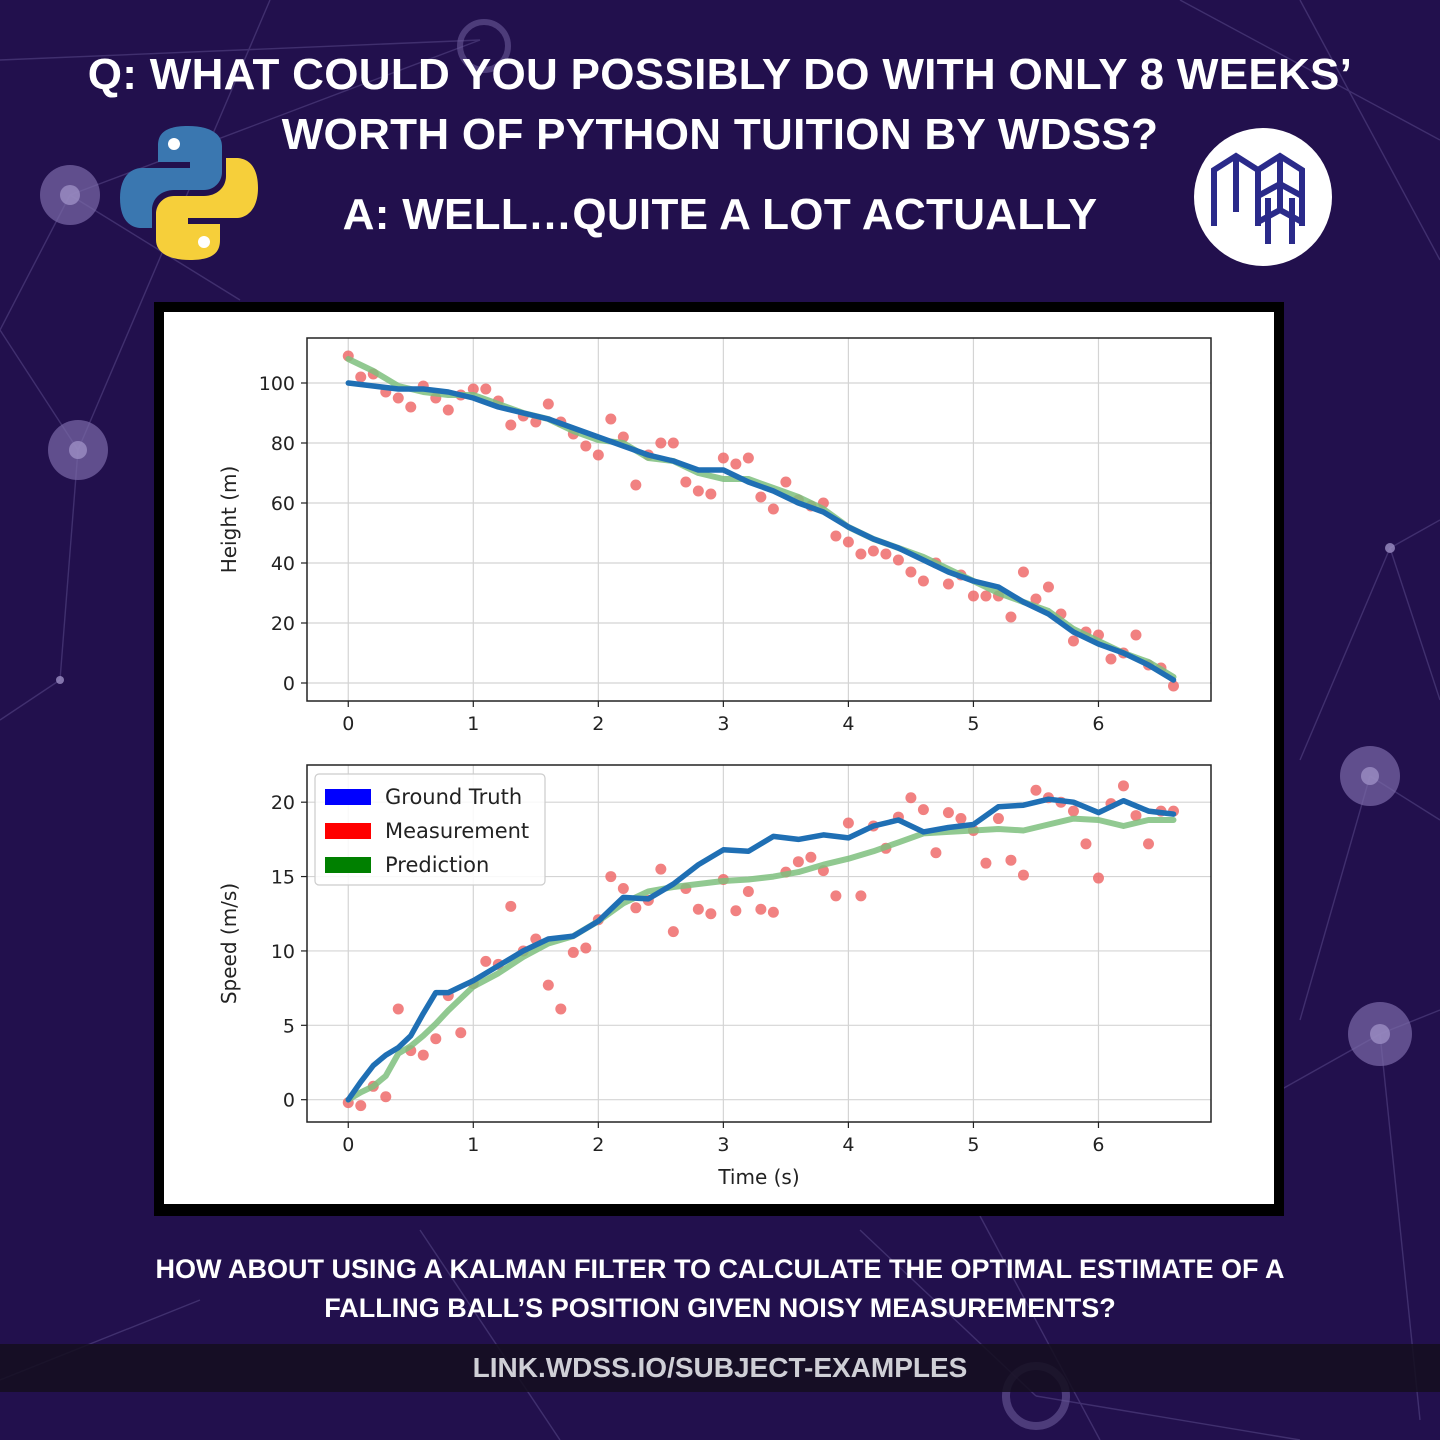 The width and height of the screenshot is (1440, 1440). I want to click on link-bar, so click(720, 1368).